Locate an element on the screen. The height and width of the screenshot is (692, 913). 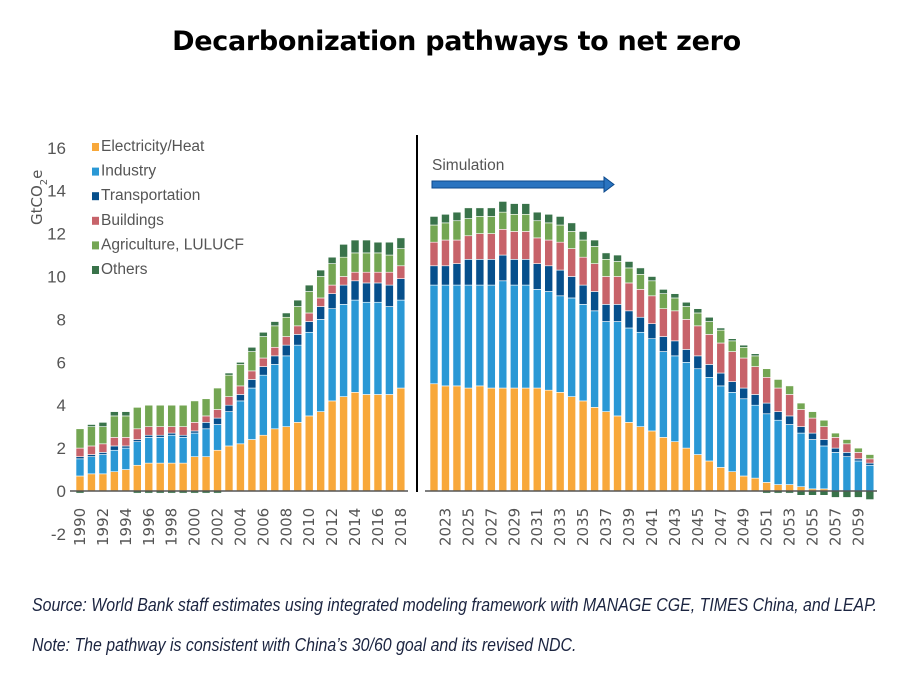
x-tick-label: 2010 is located at coordinates (309, 527).